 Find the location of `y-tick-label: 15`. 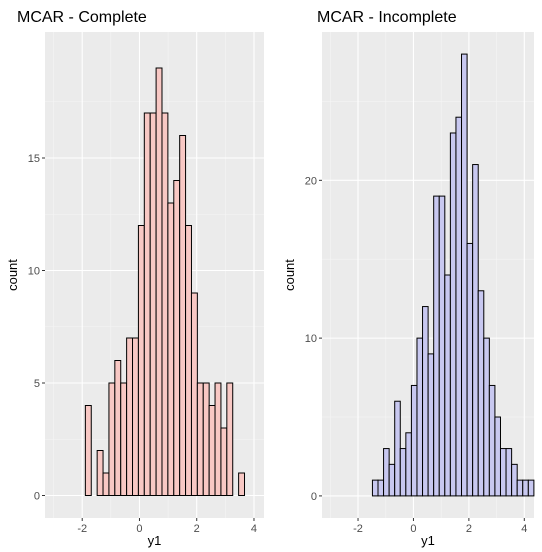

y-tick-label: 15 is located at coordinates (34, 159).